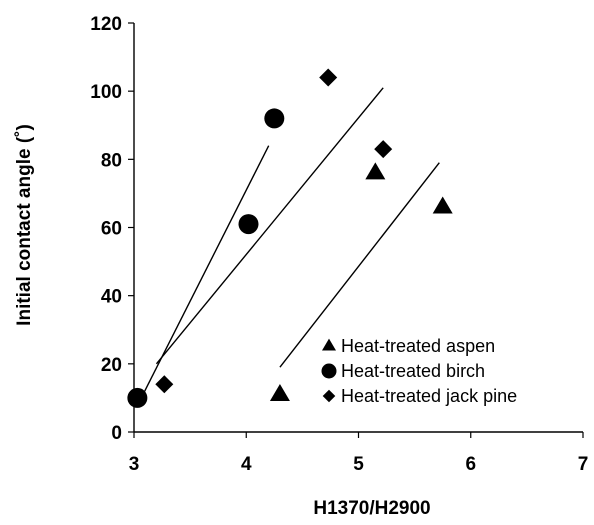 The height and width of the screenshot is (525, 594). Describe the element at coordinates (246, 464) in the screenshot. I see `x-tick-label: 4` at that location.